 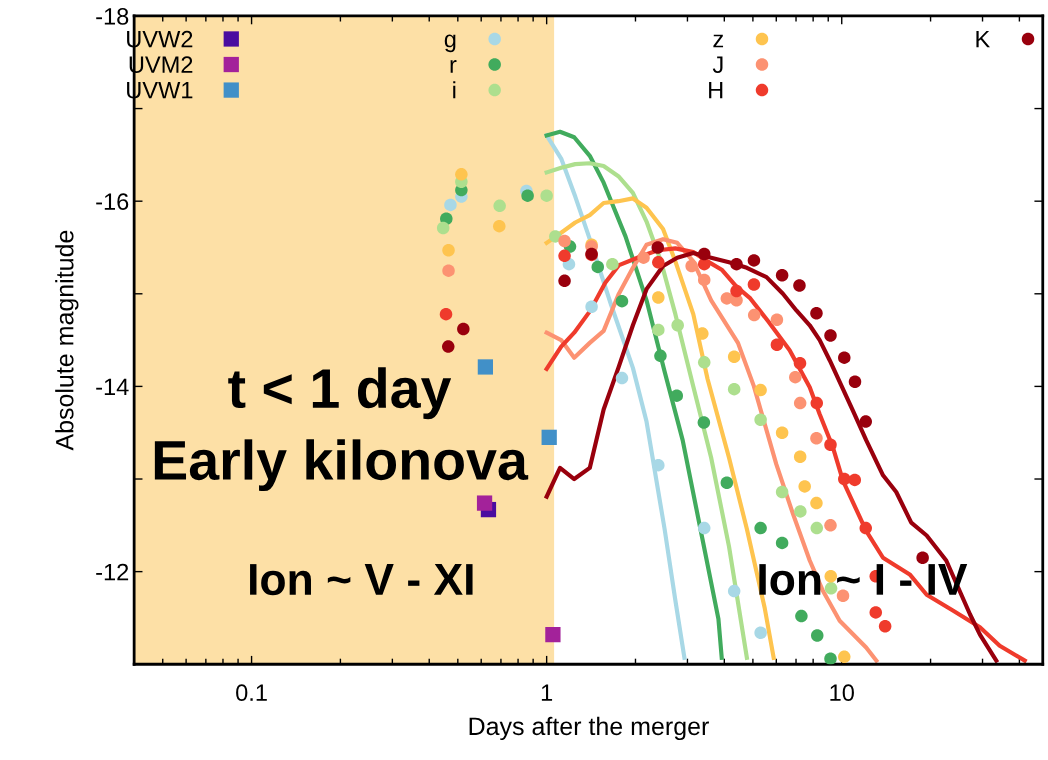 I want to click on legend-label: J, so click(x=717, y=65).